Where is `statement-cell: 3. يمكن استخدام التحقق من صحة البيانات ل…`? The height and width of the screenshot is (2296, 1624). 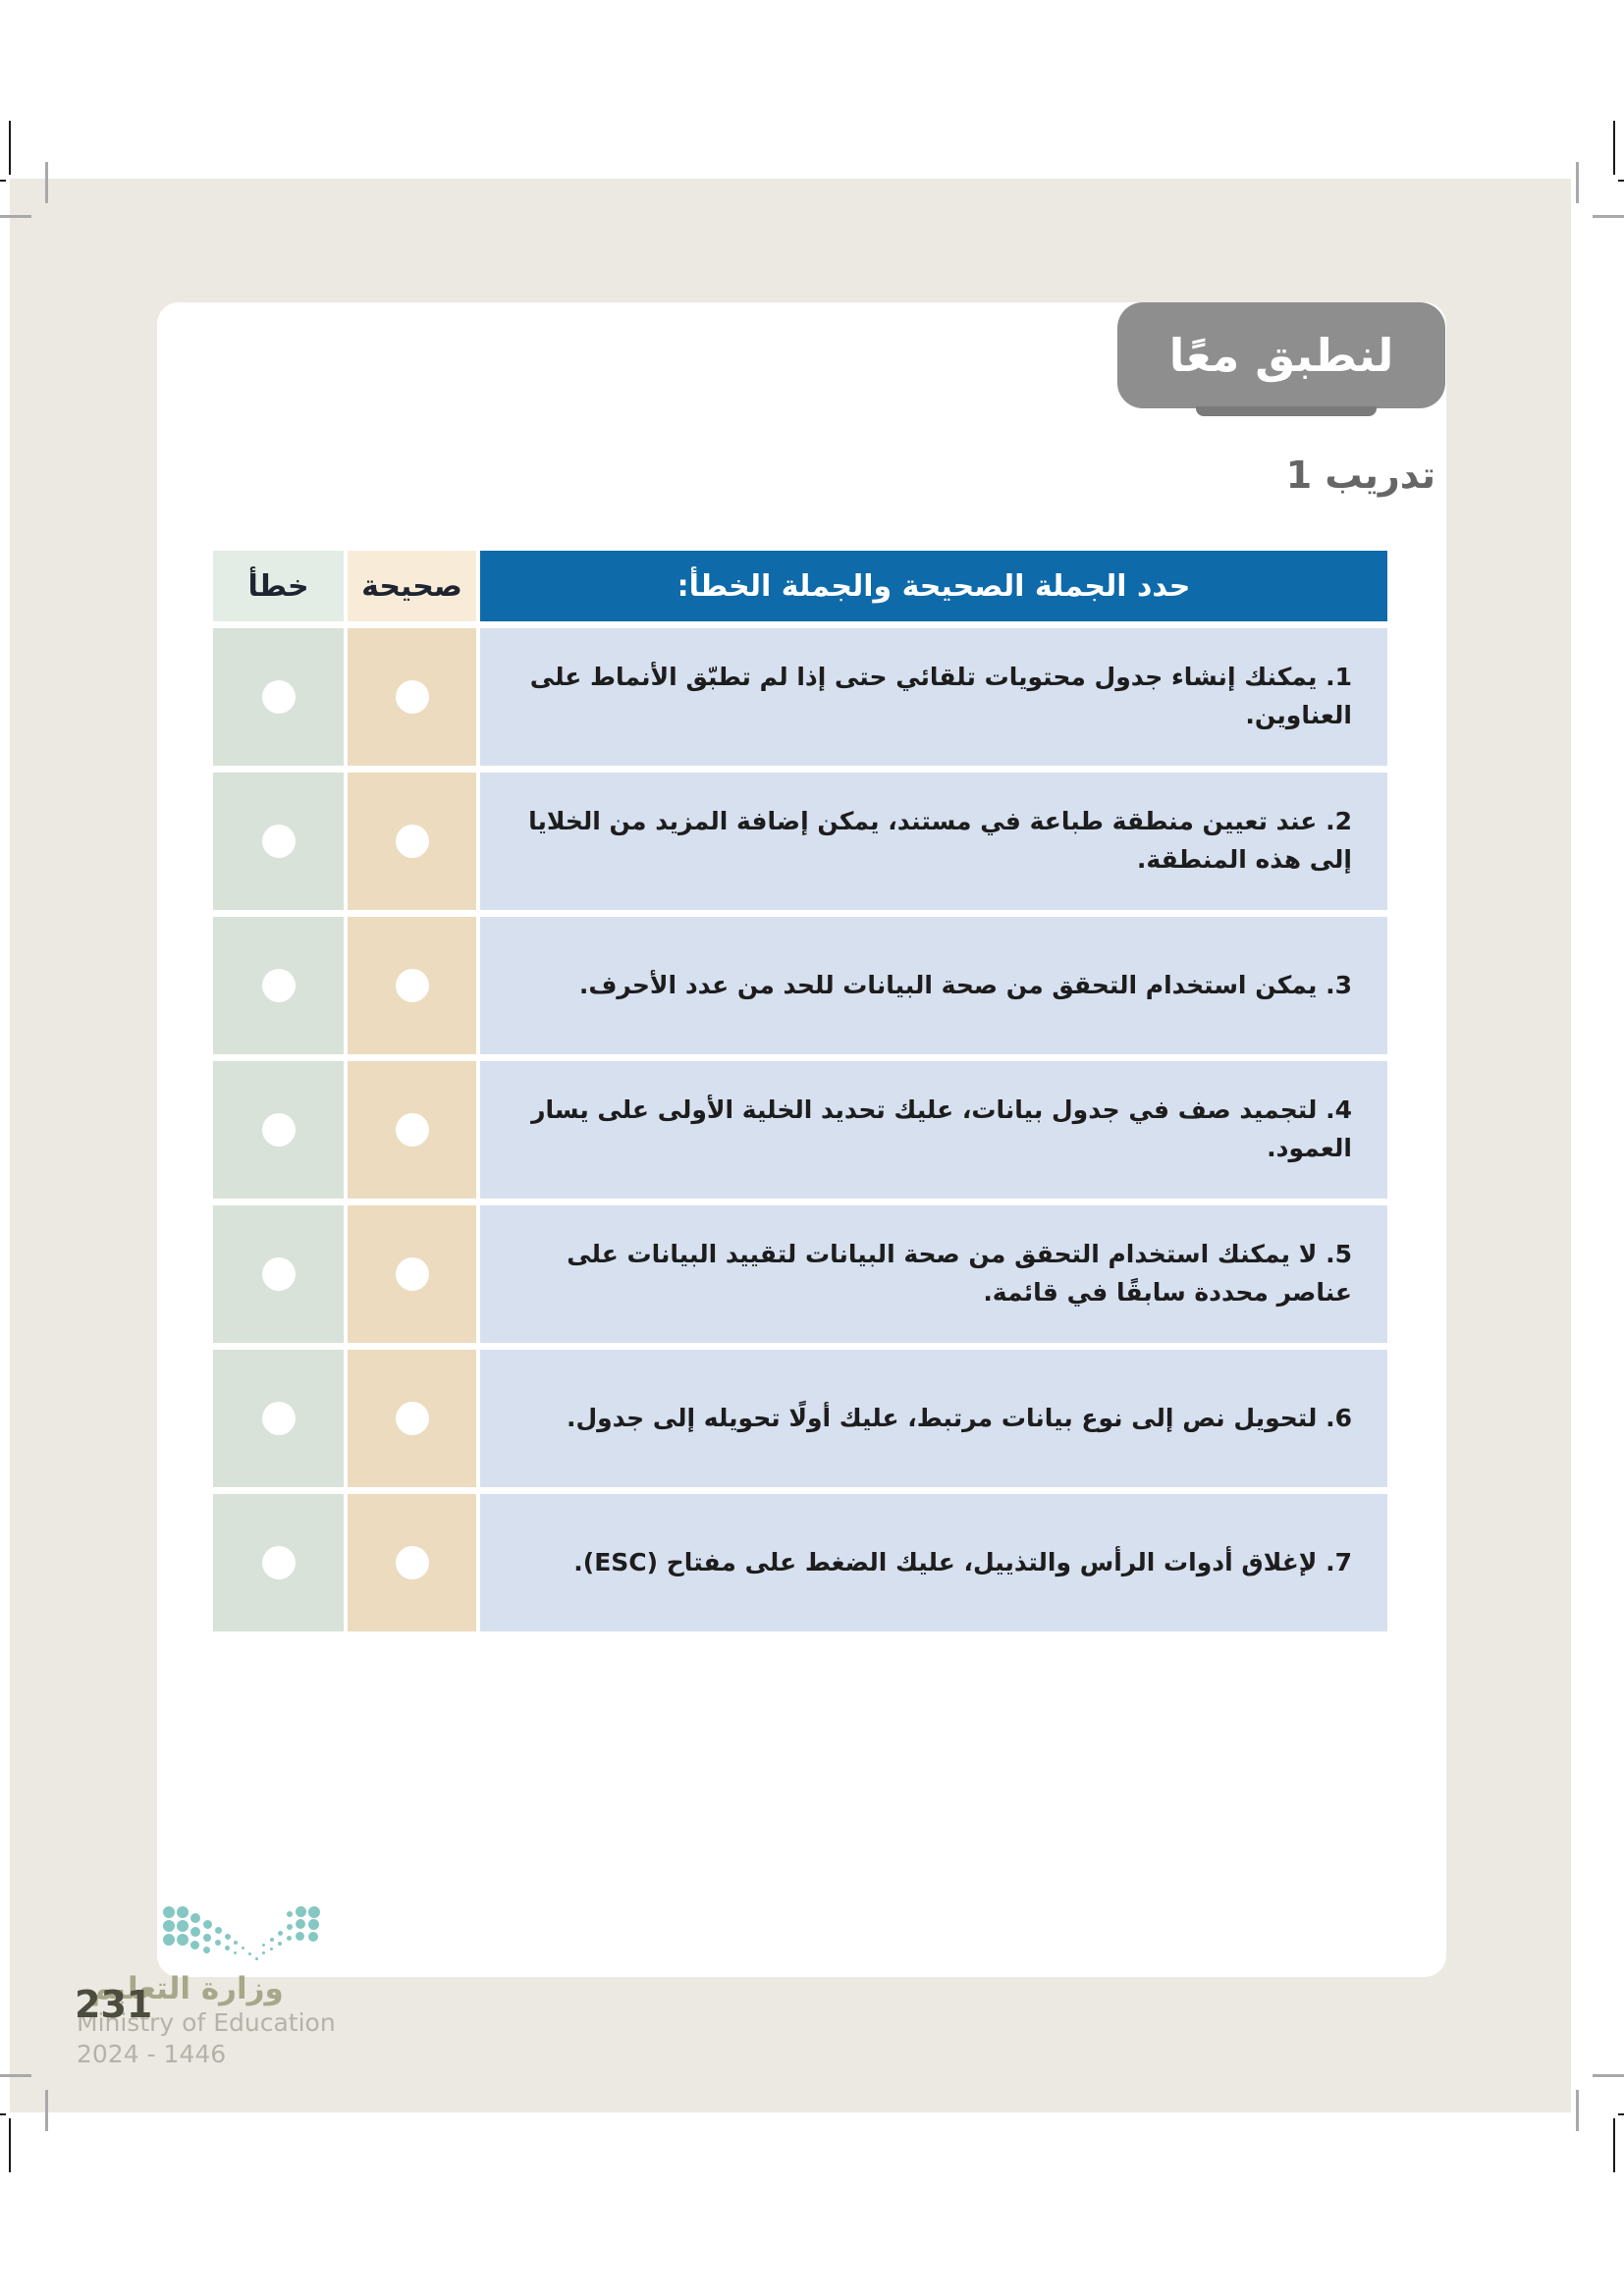 statement-cell: 3. يمكن استخدام التحقق من صحة البيانات ل… is located at coordinates (933, 986).